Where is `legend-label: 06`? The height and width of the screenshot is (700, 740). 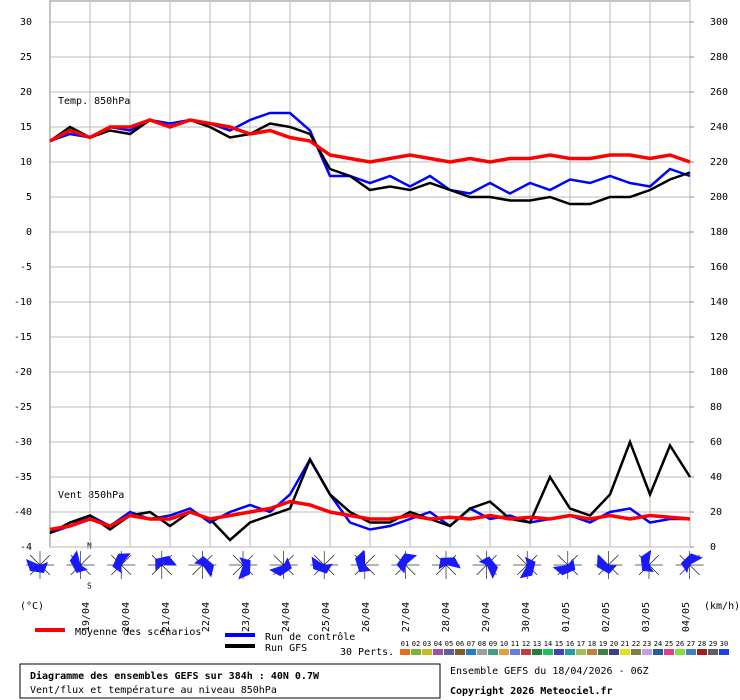
legend-label: 06 is located at coordinates (460, 644).